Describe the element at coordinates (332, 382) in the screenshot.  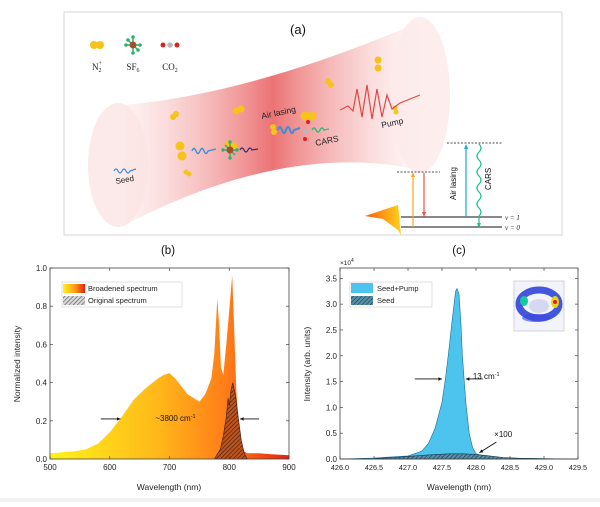
I see `y-tick-label: 1.5` at that location.